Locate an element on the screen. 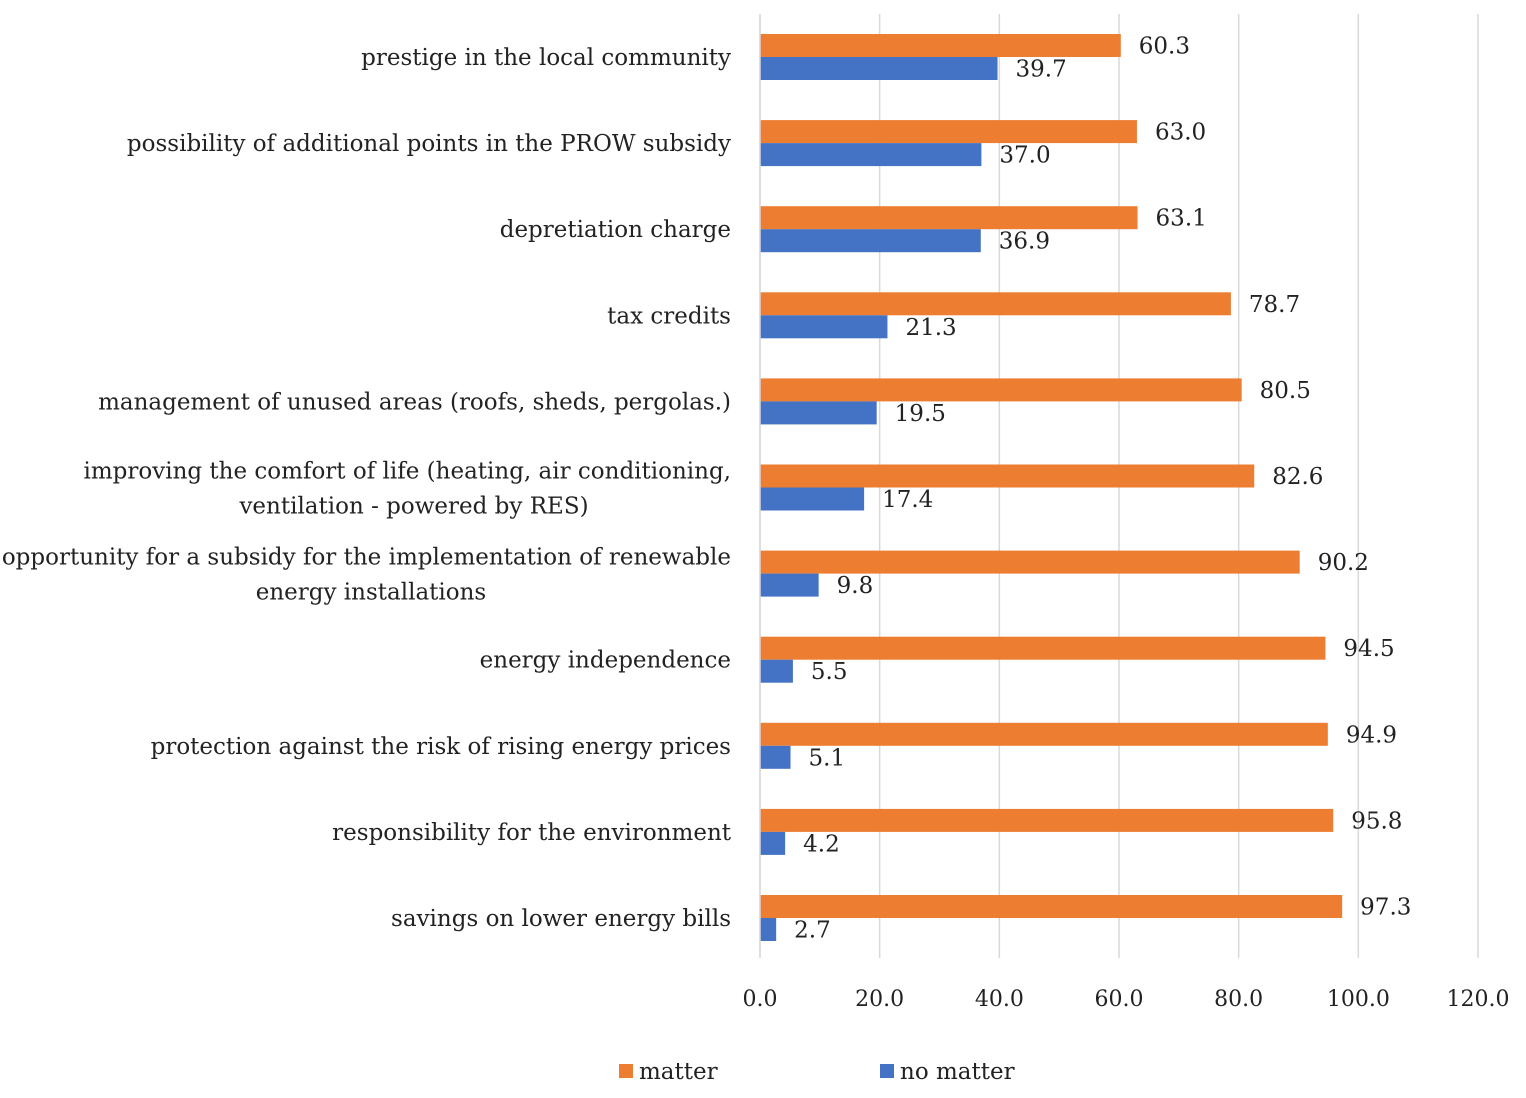  category-label-line: depretiation charge is located at coordinates (615, 230).